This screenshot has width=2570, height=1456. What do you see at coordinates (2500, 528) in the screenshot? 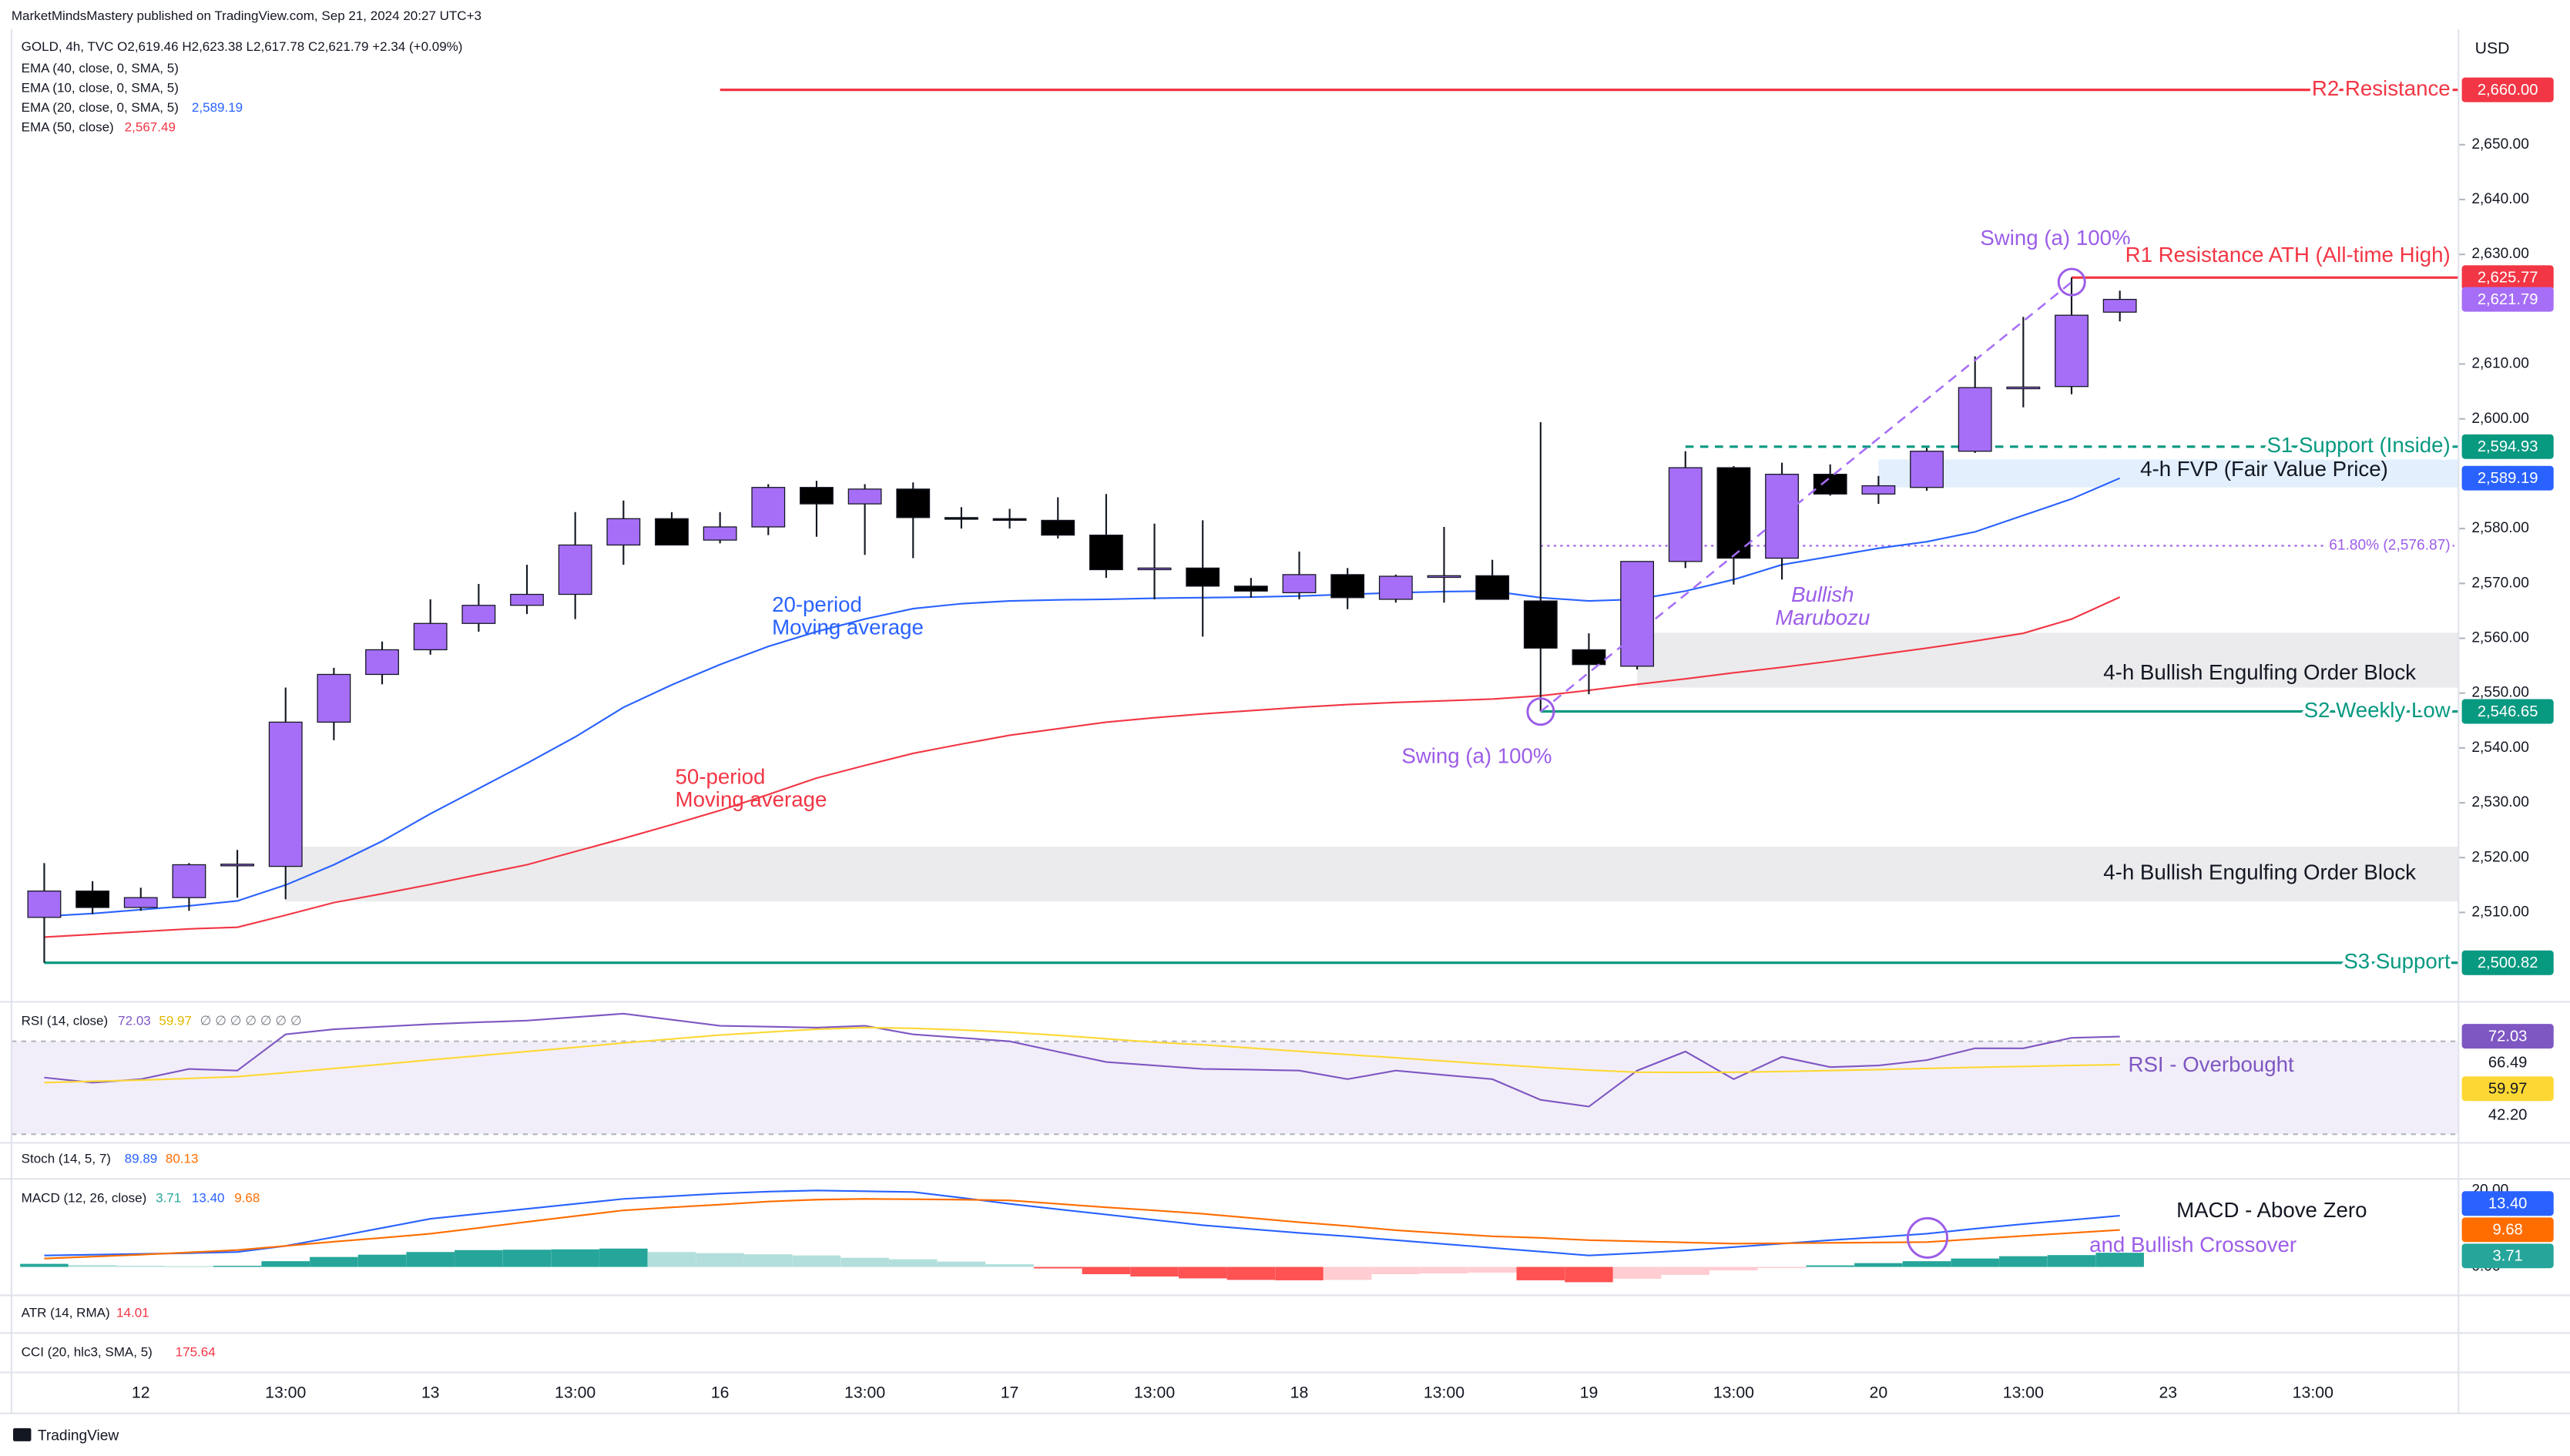
I see `y-tick-label: 2,580.00` at bounding box center [2500, 528].